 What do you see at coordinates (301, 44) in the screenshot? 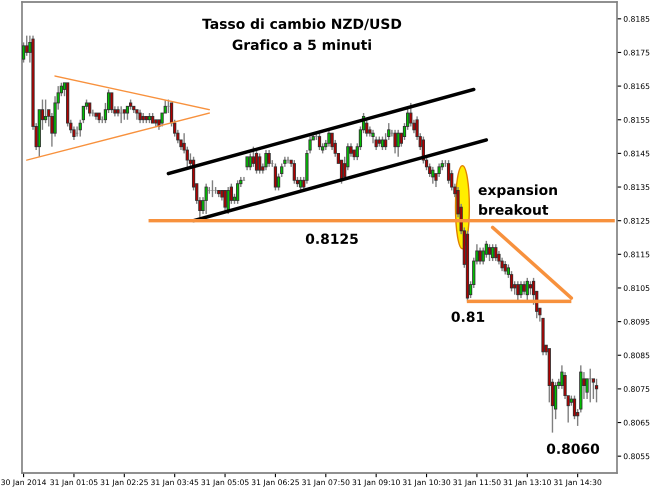
I see `text: Grafico a 5 minuti` at bounding box center [301, 44].